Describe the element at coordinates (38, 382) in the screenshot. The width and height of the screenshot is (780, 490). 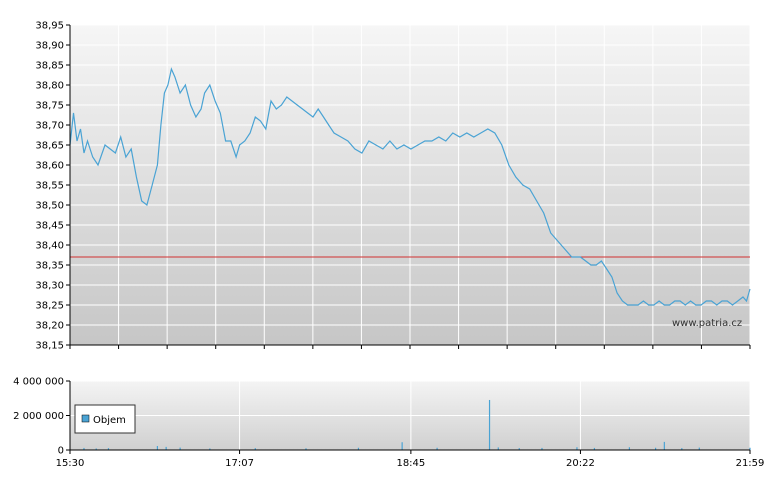
I see `volume-y-tick-label: 4 000 000` at that location.